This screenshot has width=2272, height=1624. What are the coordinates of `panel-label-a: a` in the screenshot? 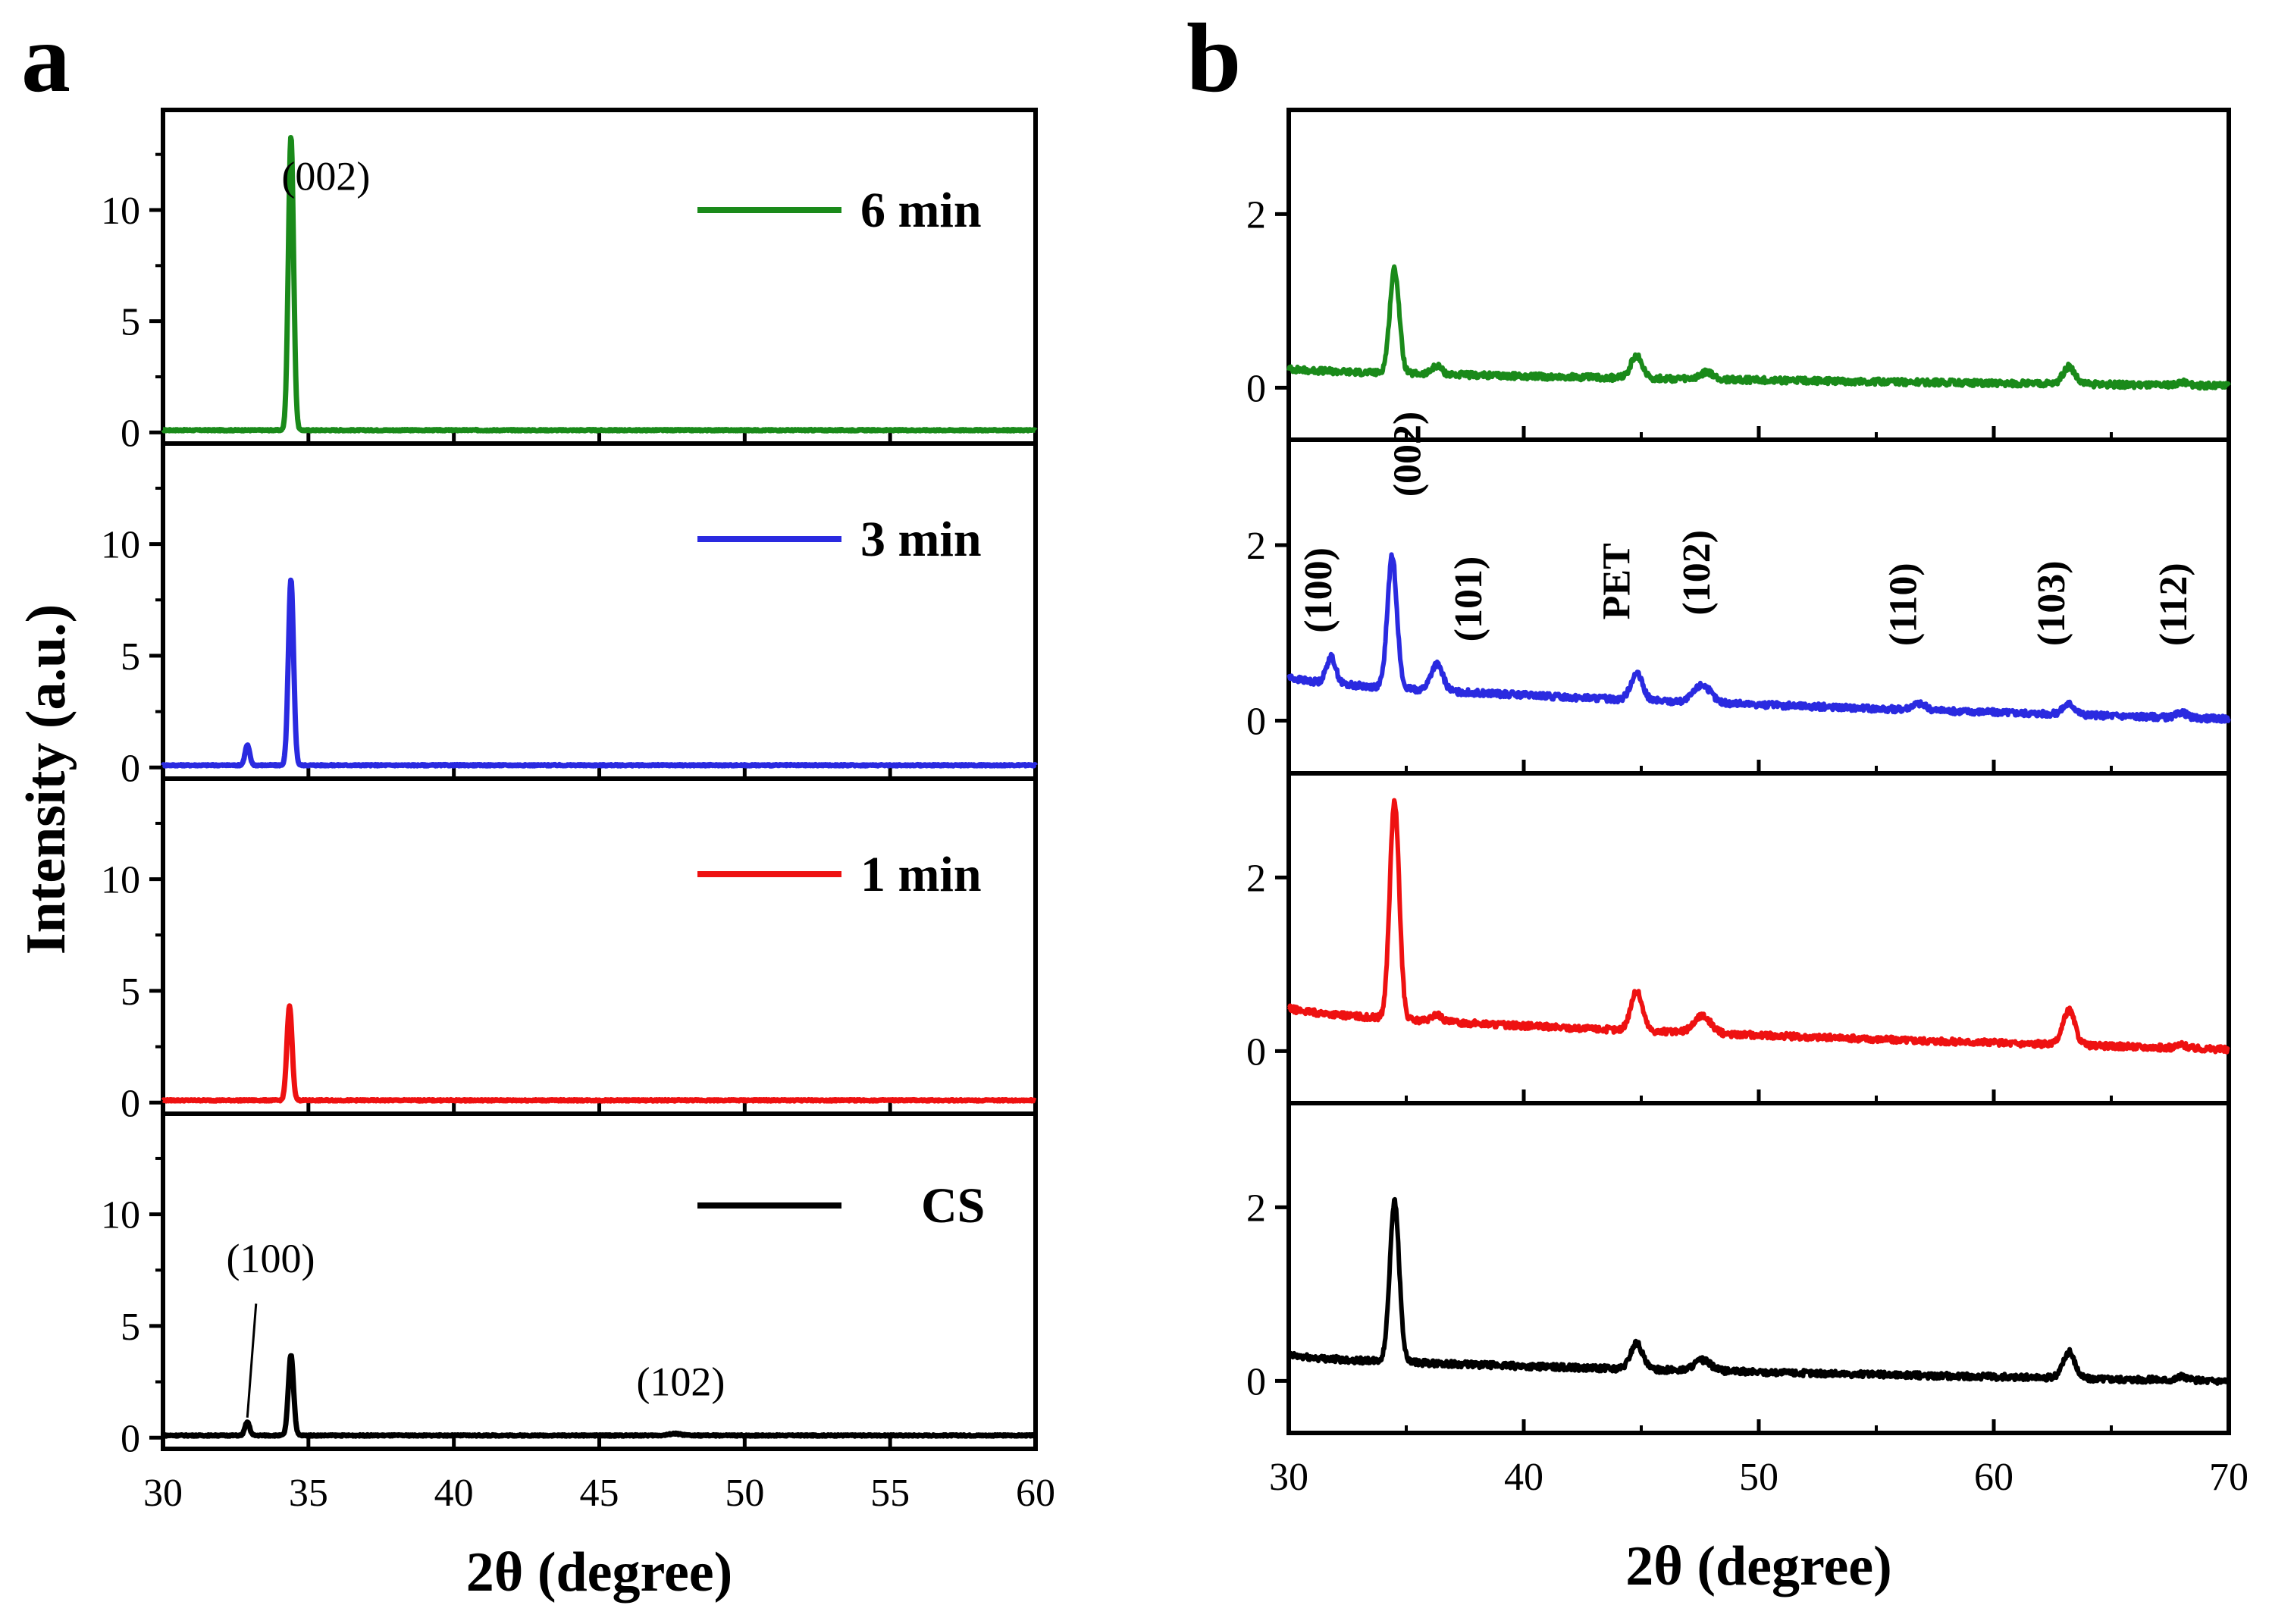 It's located at (46, 58).